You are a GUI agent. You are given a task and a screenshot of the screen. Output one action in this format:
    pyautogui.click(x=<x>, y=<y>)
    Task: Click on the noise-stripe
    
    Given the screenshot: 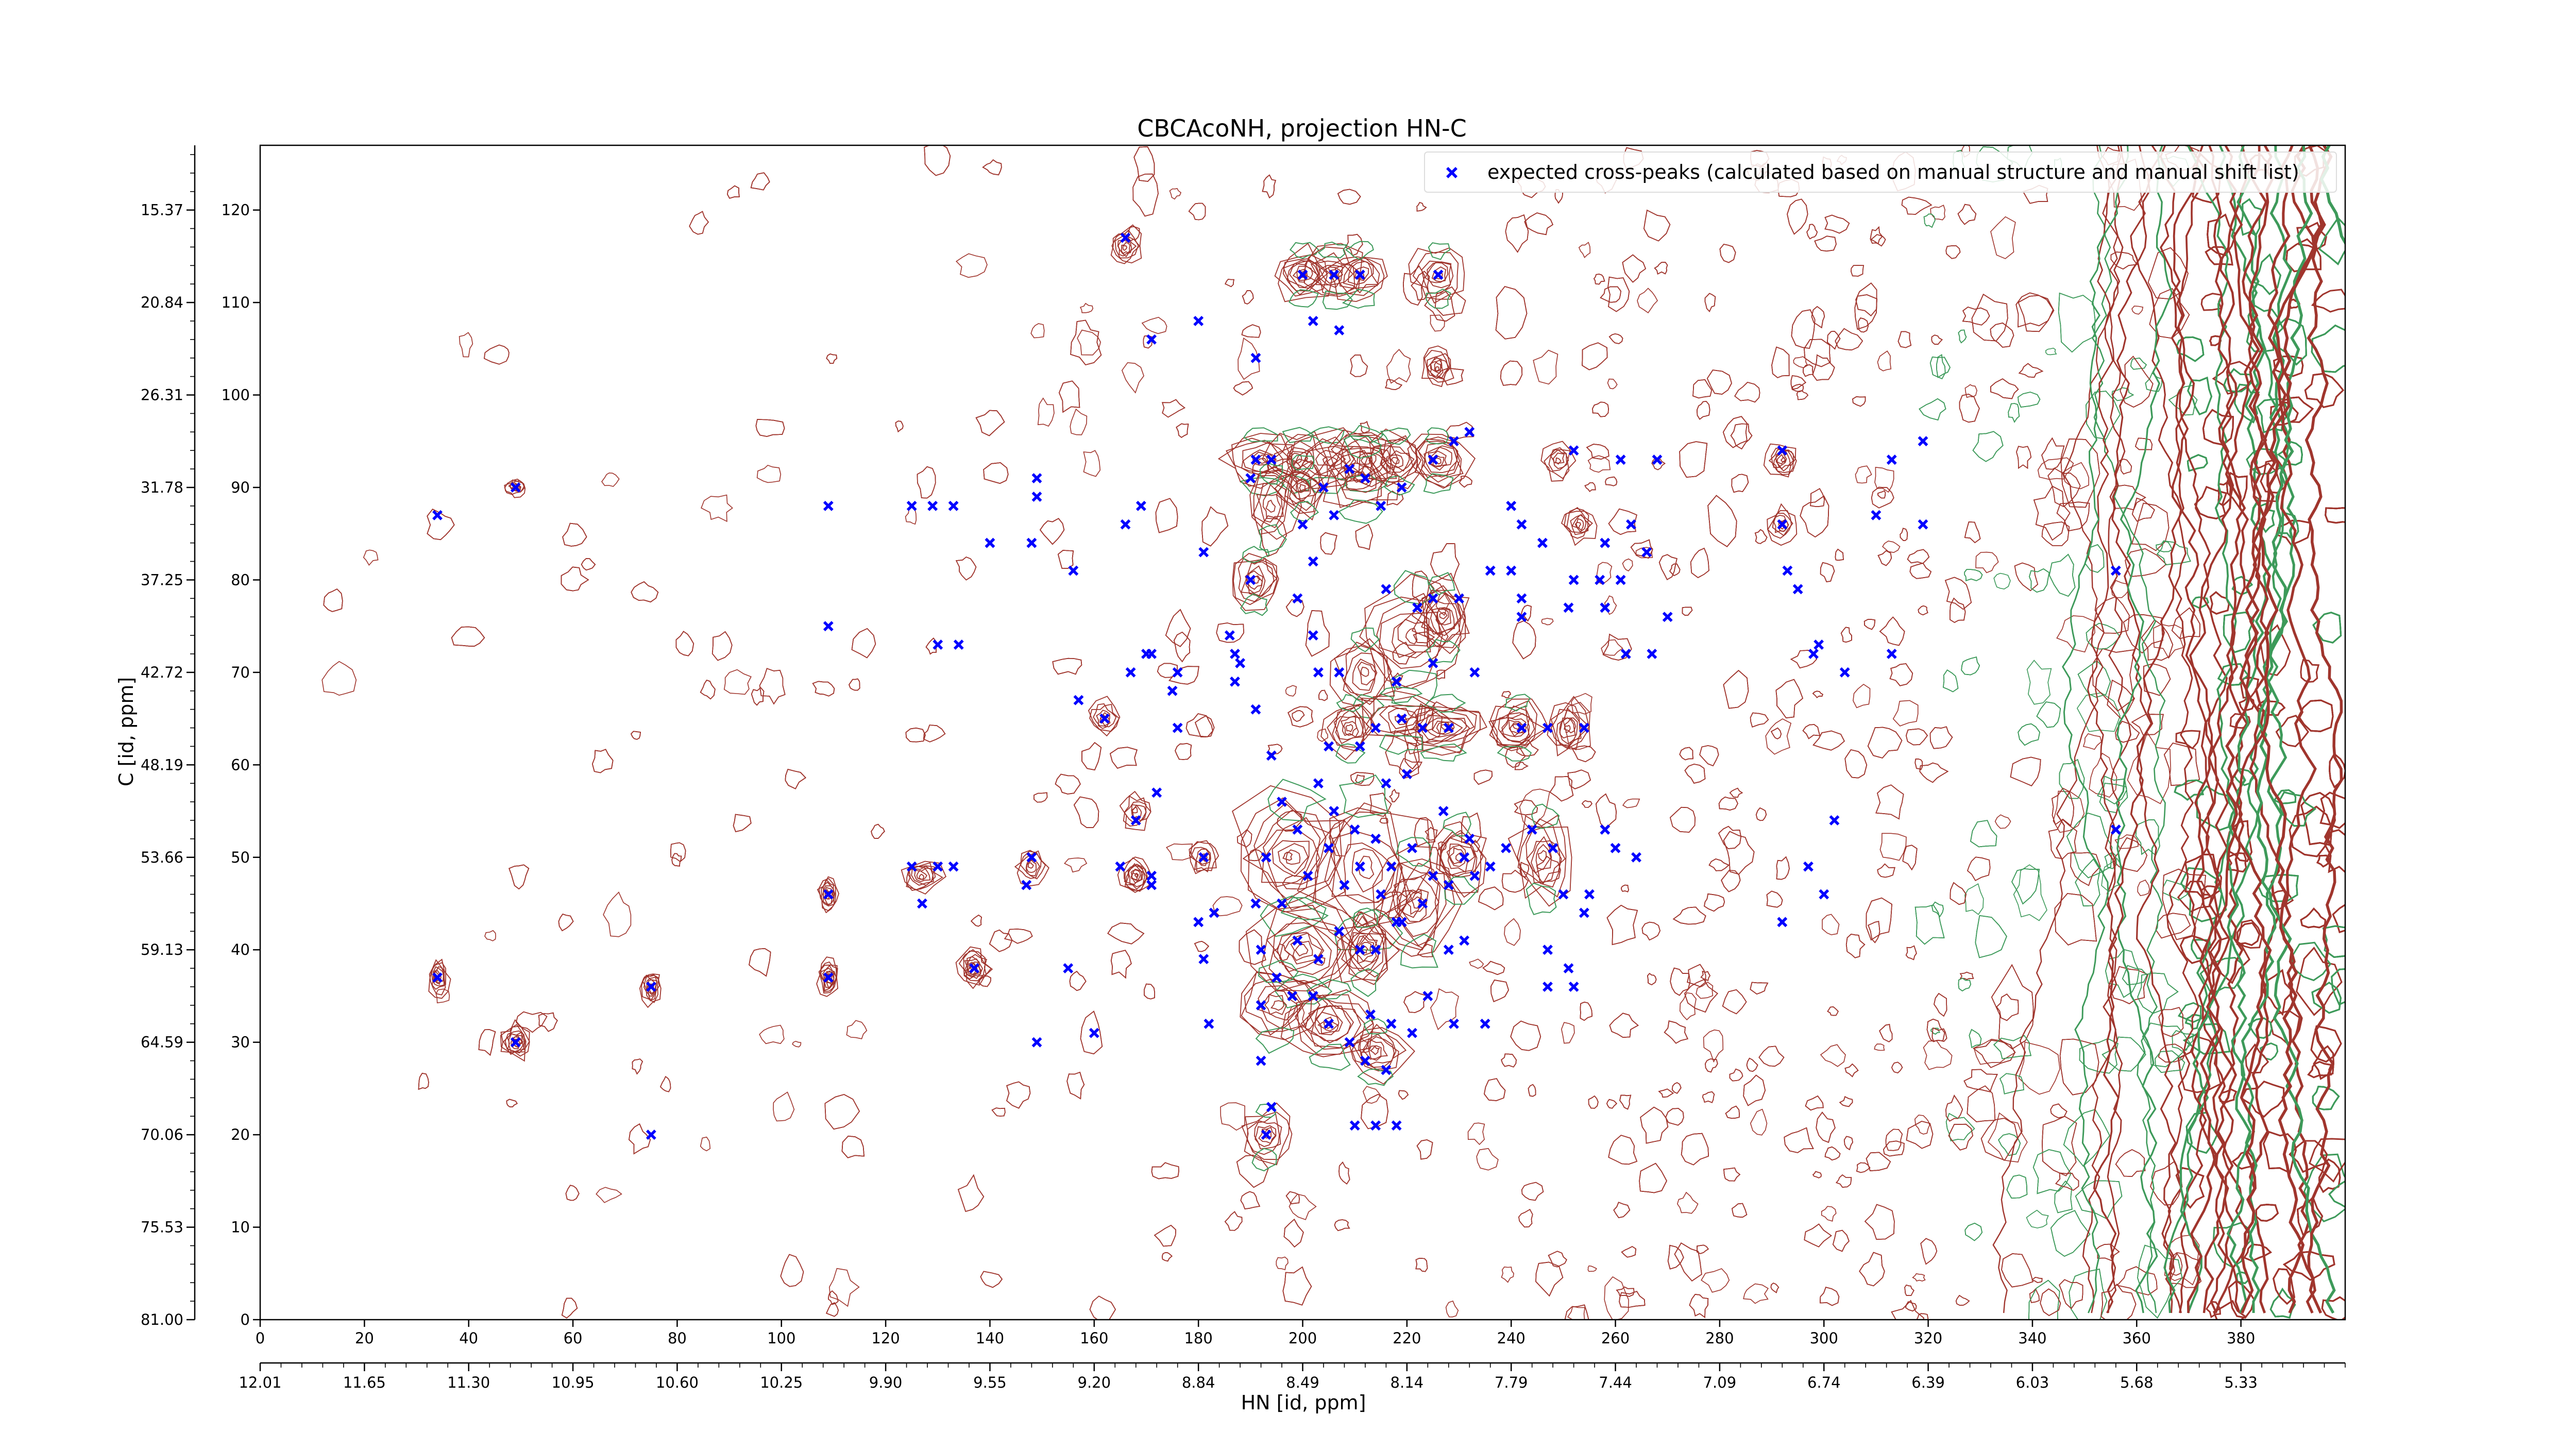 What is the action you would take?
    pyautogui.click(x=2262, y=729)
    